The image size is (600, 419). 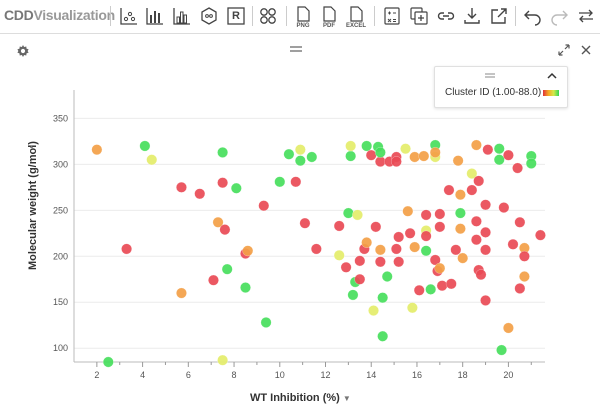 What do you see at coordinates (236, 16) in the screenshot?
I see `r-script-button: R` at bounding box center [236, 16].